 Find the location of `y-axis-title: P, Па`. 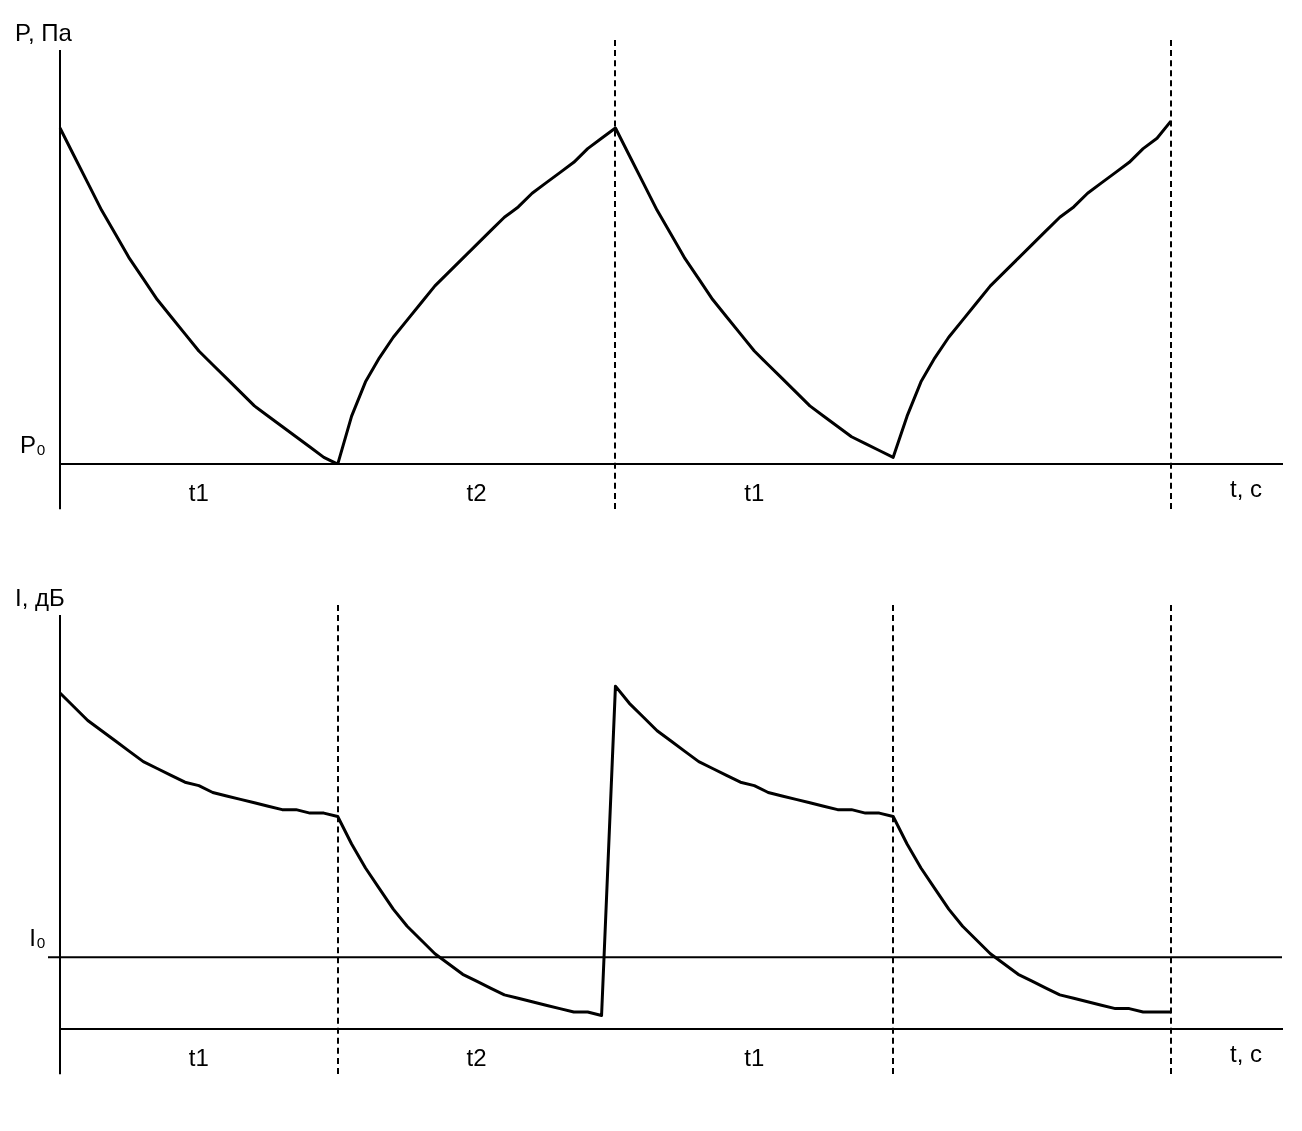

y-axis-title: P, Па is located at coordinates (44, 32).